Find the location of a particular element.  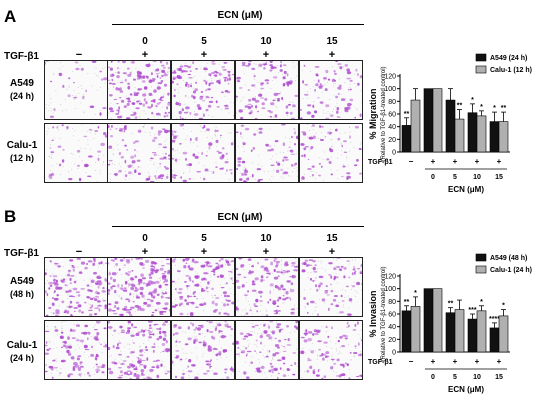

x-axis-title: ECN (μM) is located at coordinates (466, 189).